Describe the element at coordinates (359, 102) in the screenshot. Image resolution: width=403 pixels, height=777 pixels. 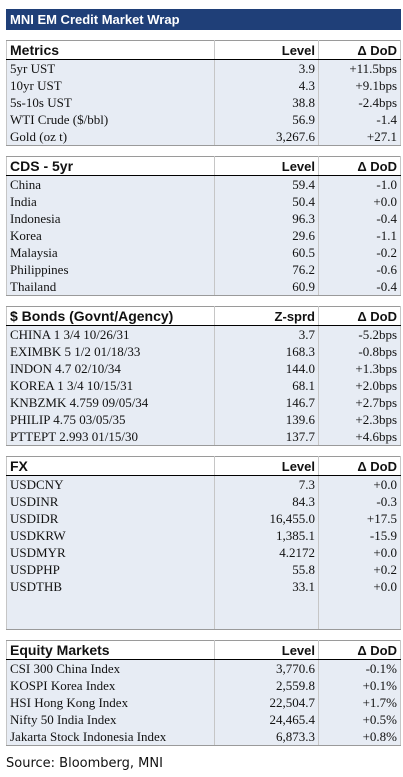
I see `change-cell: -2.4bps` at that location.